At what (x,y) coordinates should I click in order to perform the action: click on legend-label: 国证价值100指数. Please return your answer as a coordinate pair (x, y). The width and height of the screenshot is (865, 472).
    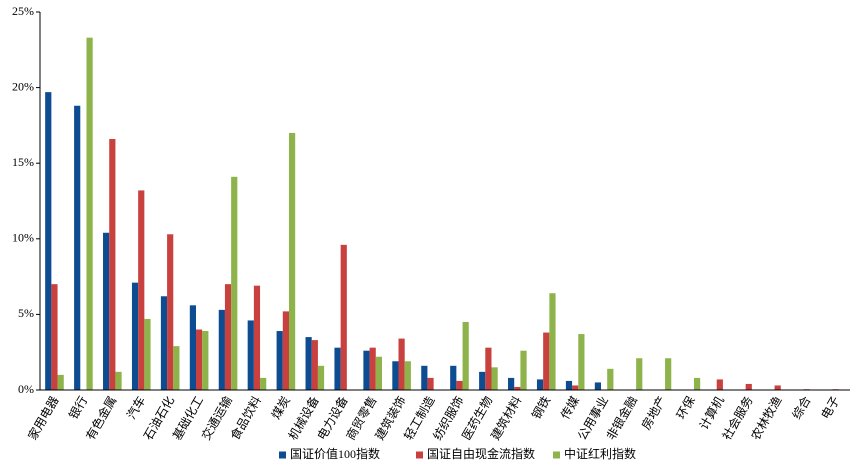
    Looking at the image, I should click on (335, 453).